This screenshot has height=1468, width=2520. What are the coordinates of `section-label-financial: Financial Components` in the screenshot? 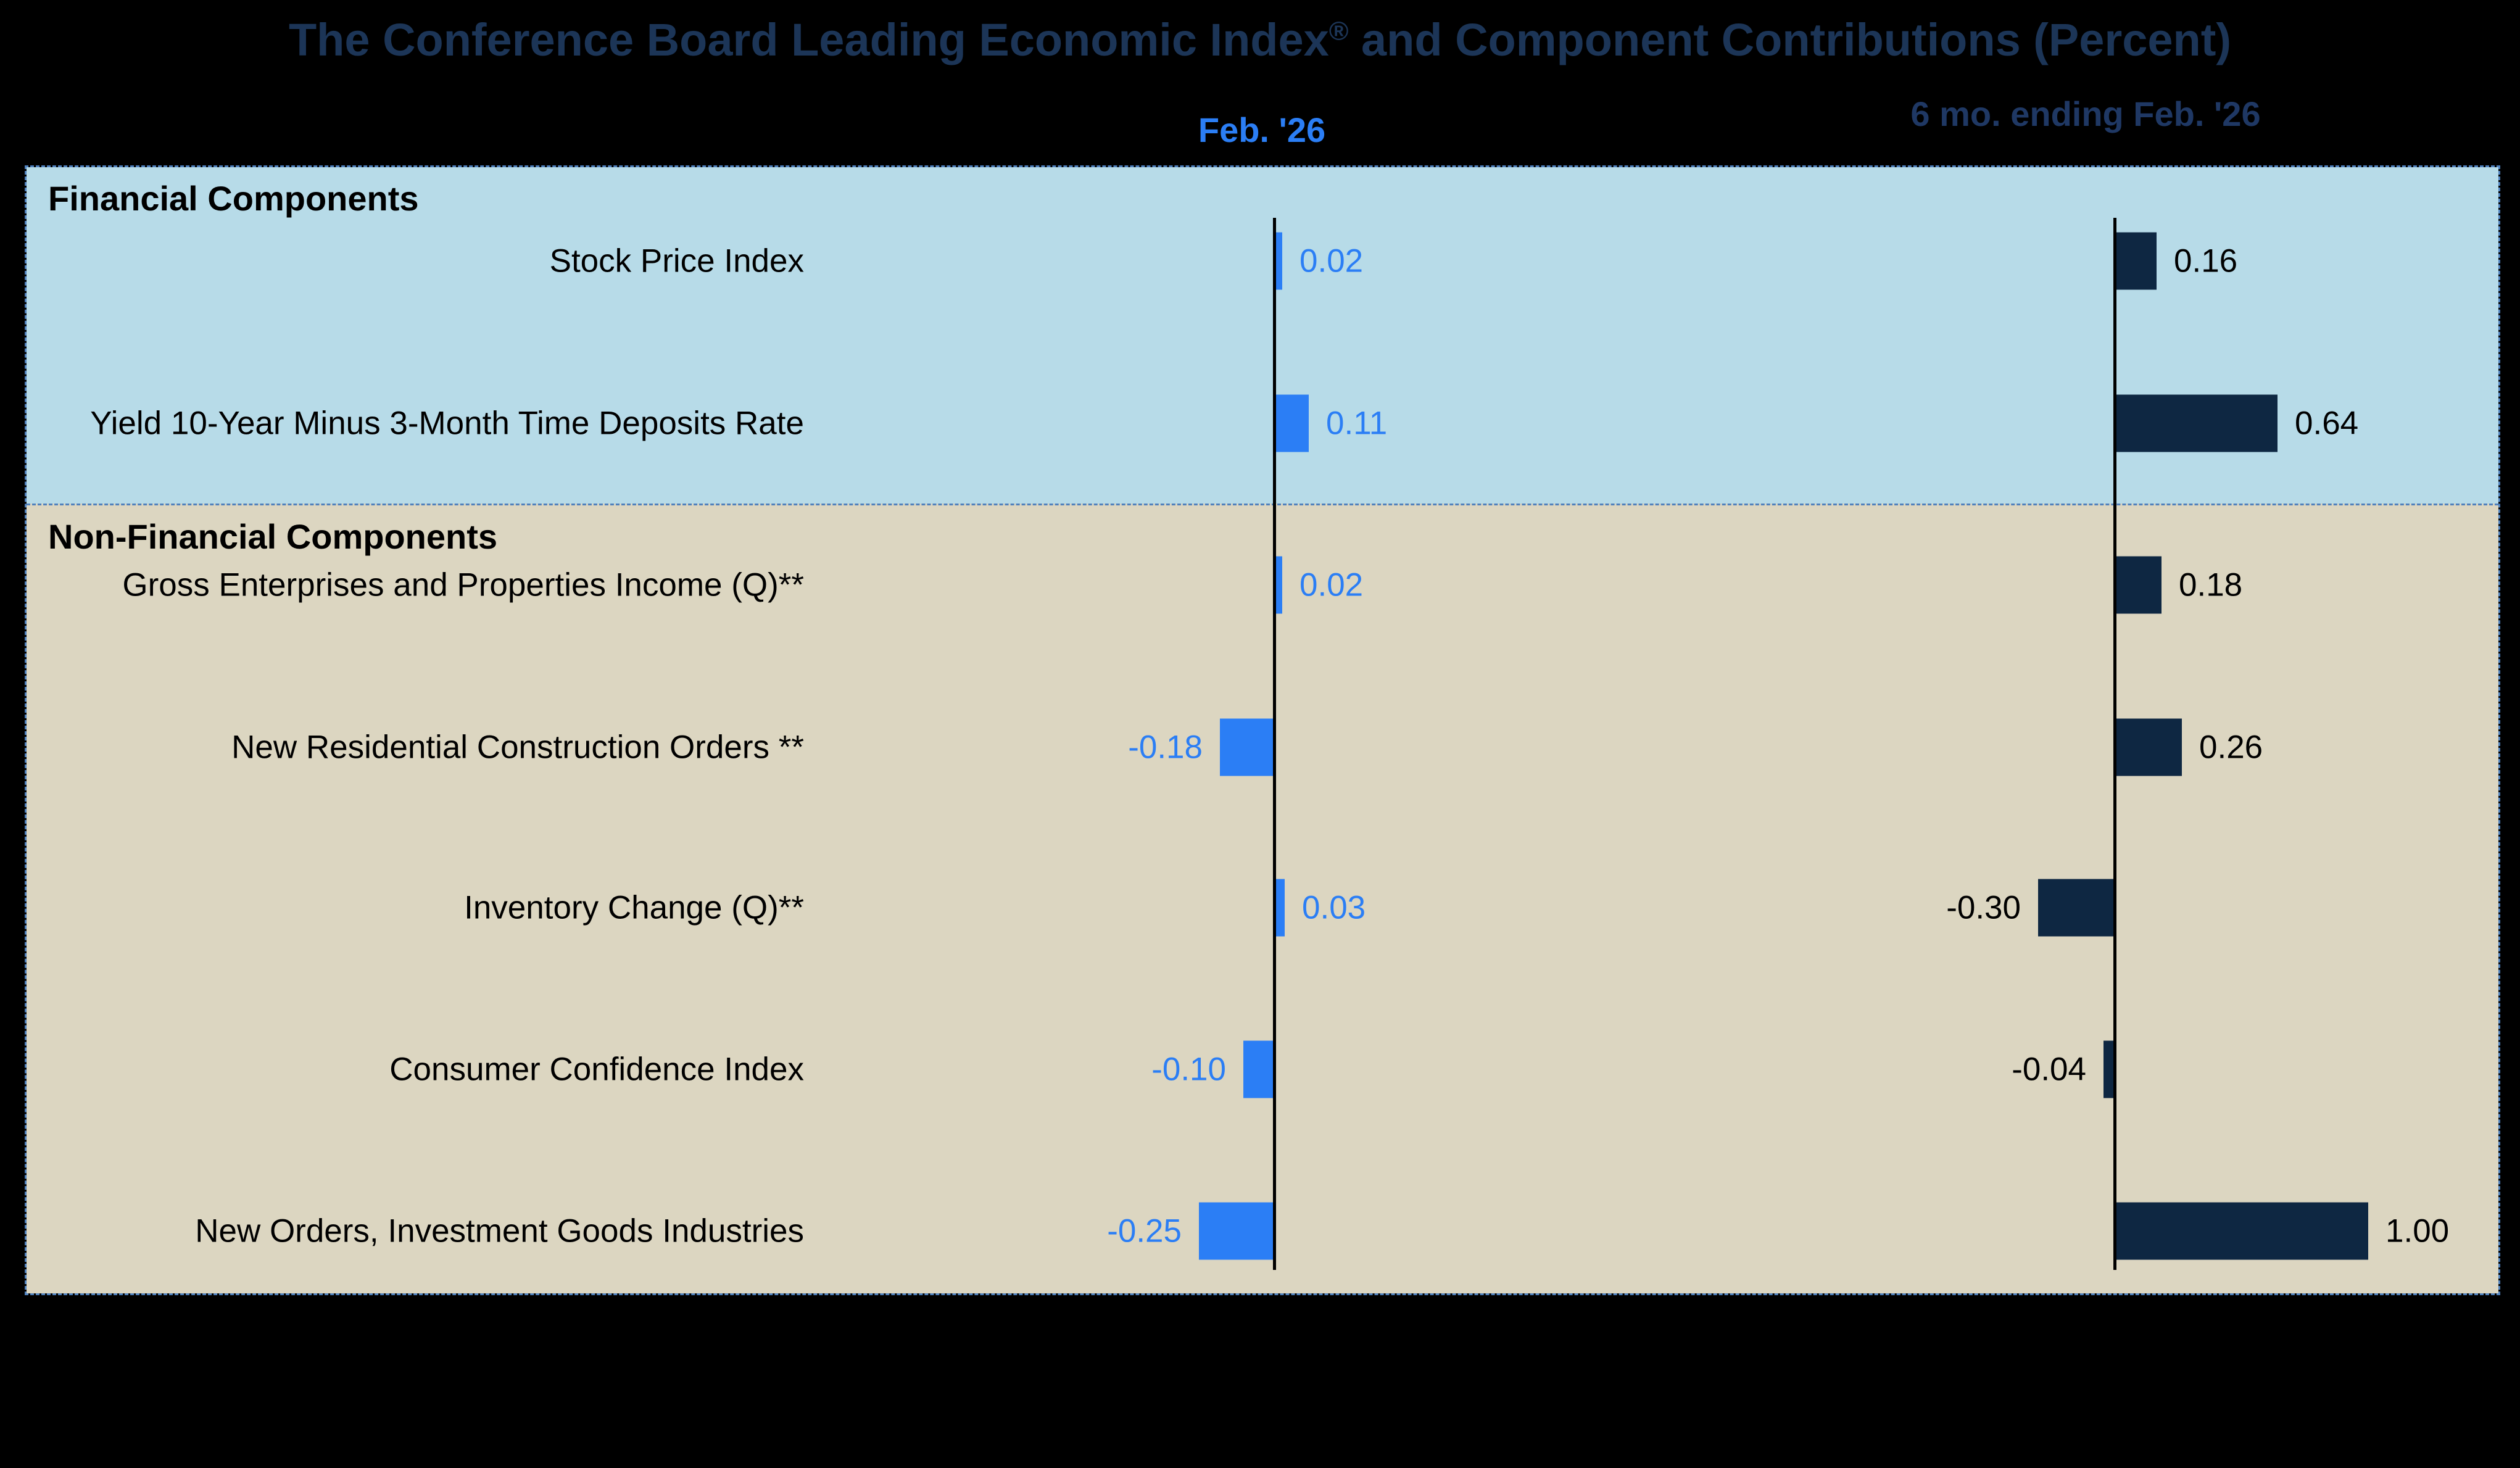 It's located at (234, 198).